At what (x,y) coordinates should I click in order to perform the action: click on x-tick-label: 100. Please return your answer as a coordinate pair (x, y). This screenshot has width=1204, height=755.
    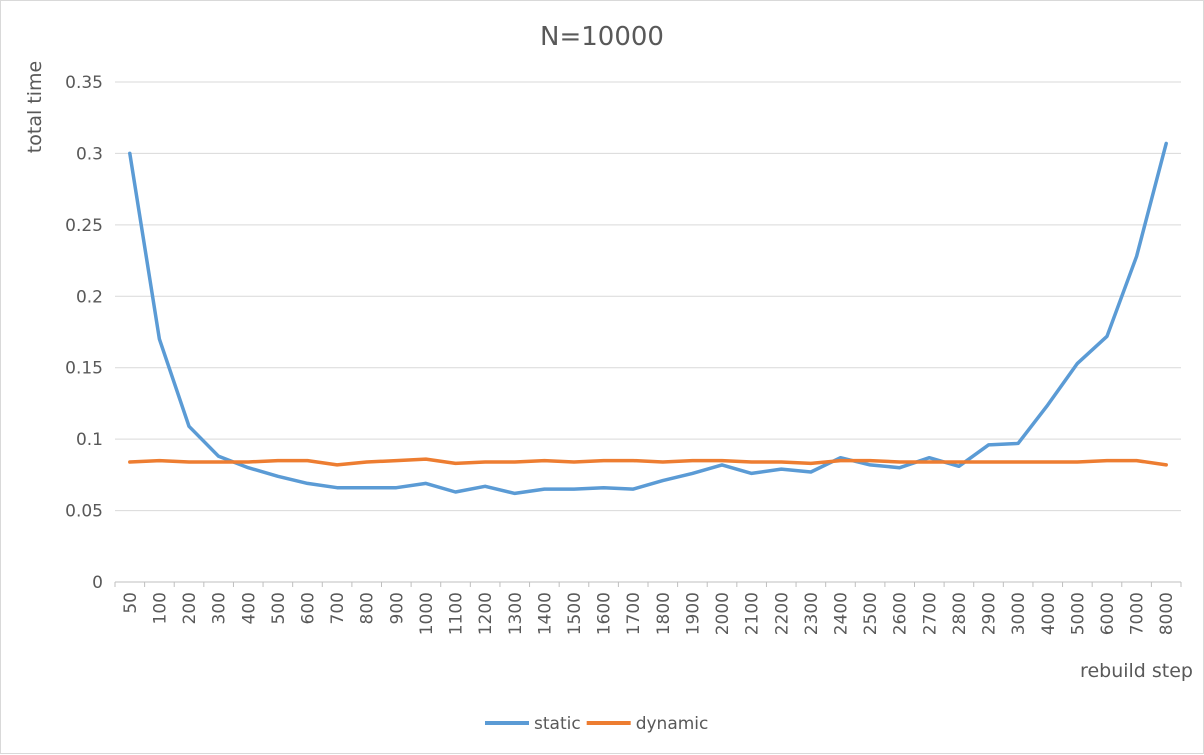
    Looking at the image, I should click on (160, 608).